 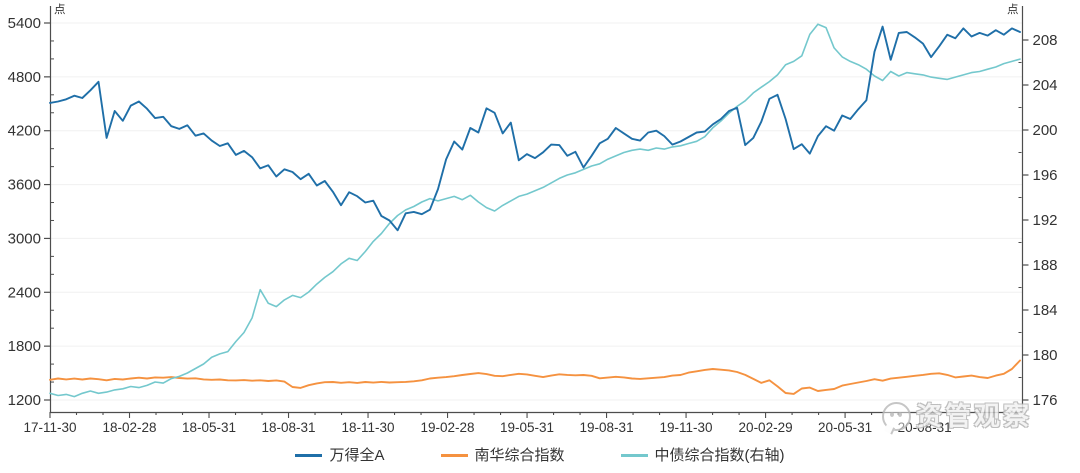 I want to click on left-axis-tick-label: 1200, so click(x=24, y=400).